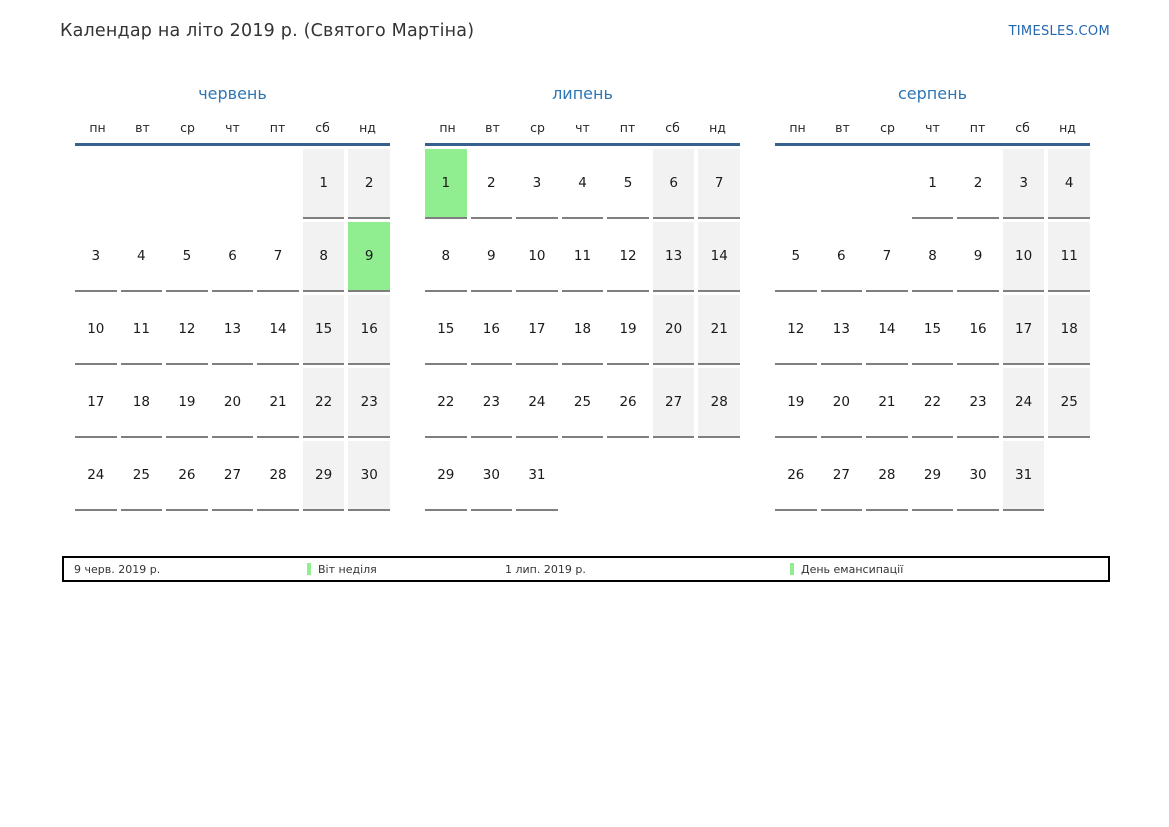 This screenshot has width=1169, height=827. I want to click on week-row: 19 20 21 22 23 24 25, so click(932, 403).